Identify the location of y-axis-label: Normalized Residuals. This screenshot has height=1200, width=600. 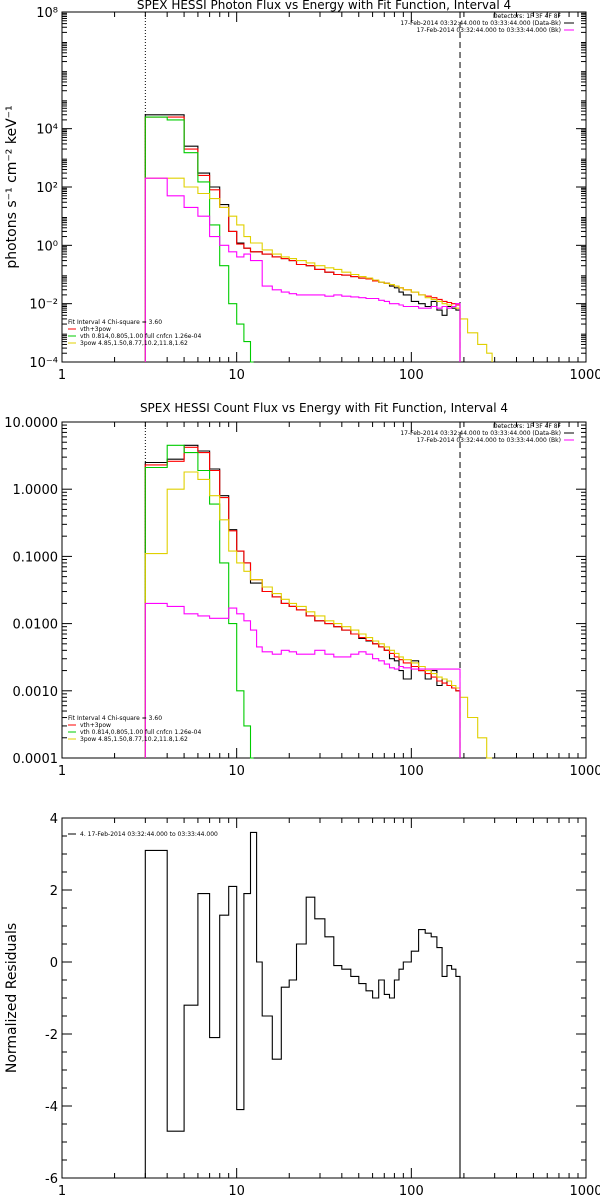
(12, 998).